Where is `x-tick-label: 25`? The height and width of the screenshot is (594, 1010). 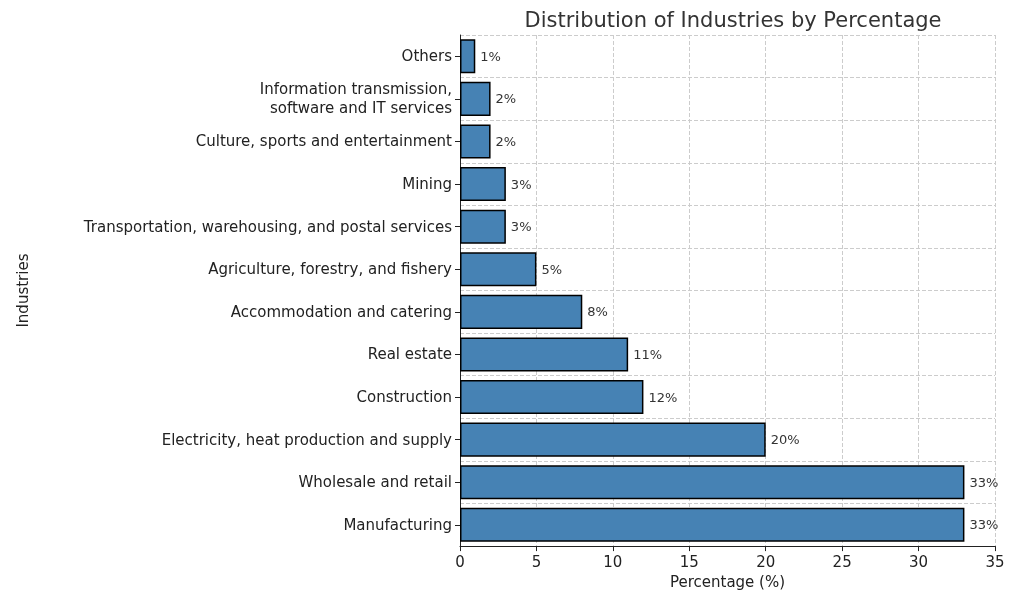
x-tick-label: 25 is located at coordinates (842, 561).